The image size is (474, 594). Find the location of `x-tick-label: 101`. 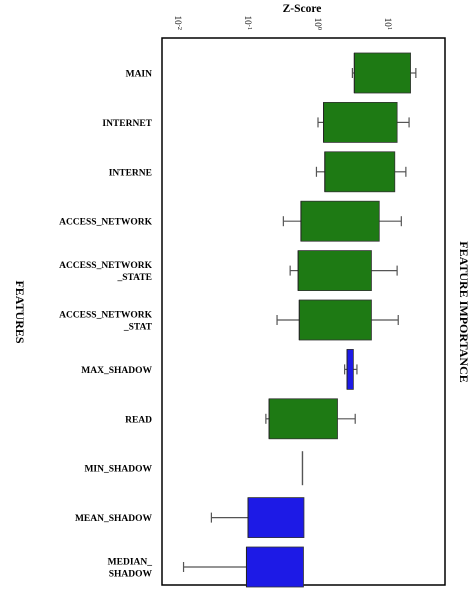

x-tick-label: 101 is located at coordinates (388, 24).